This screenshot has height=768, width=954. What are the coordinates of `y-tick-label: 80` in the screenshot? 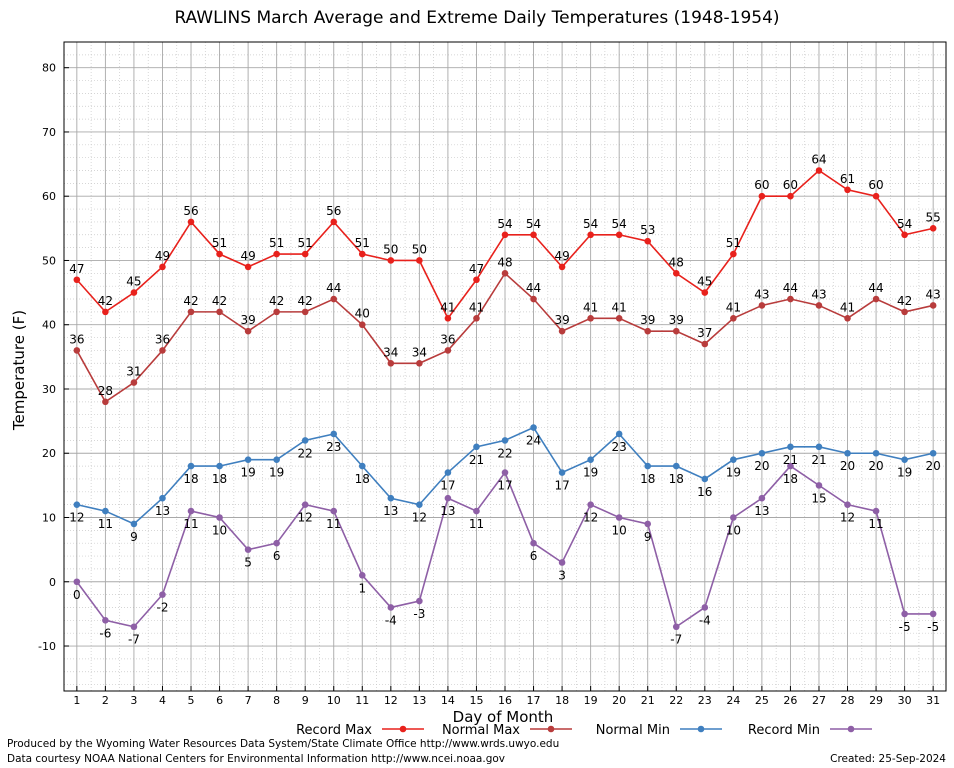 It's located at (49, 68).